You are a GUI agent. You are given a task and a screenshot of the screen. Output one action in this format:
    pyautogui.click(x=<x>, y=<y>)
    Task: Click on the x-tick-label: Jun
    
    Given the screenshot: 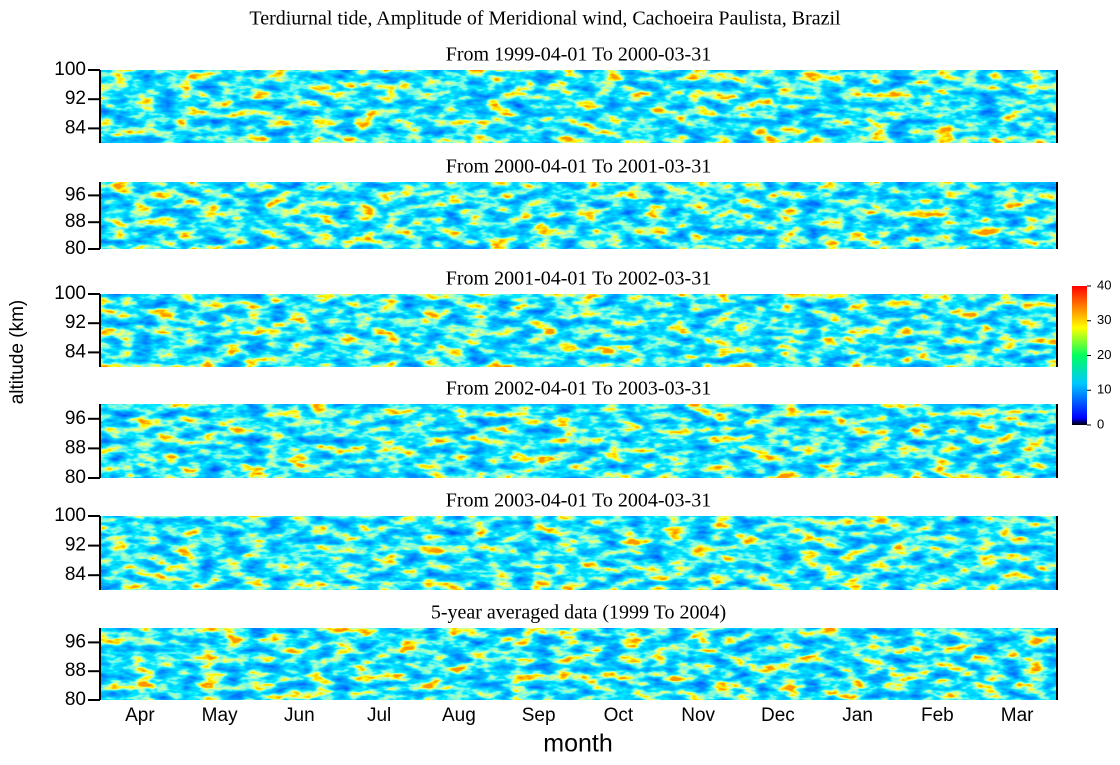 What is the action you would take?
    pyautogui.click(x=299, y=715)
    